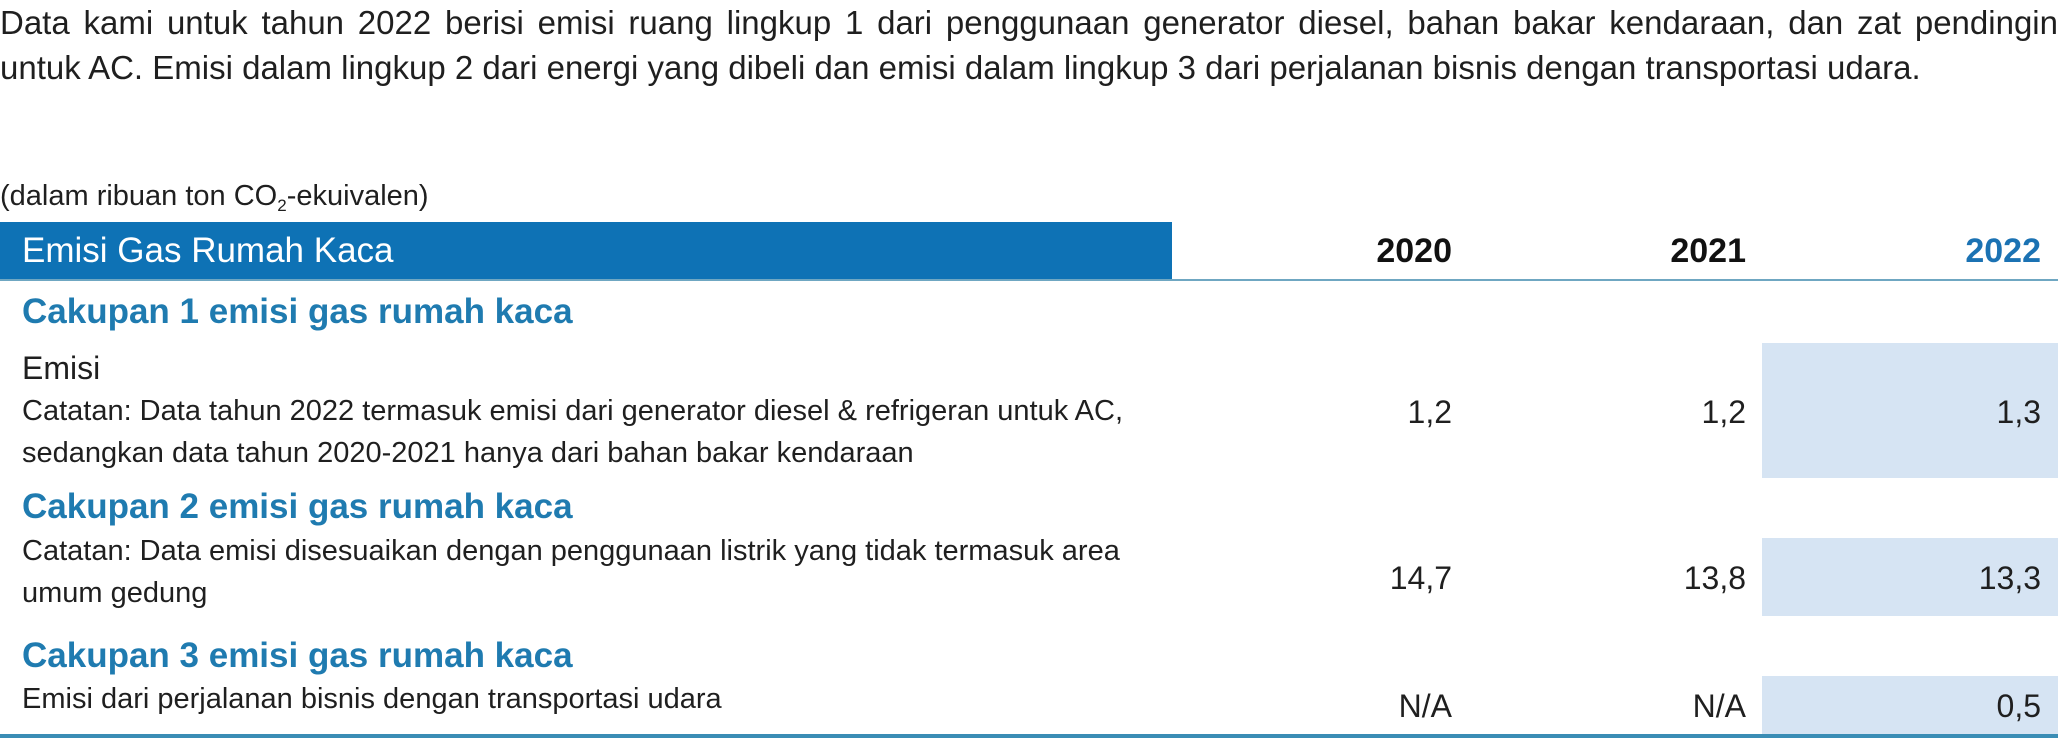 Image resolution: width=2058 pixels, height=744 pixels. I want to click on scope1-value-2022: 1,3, so click(2018, 412).